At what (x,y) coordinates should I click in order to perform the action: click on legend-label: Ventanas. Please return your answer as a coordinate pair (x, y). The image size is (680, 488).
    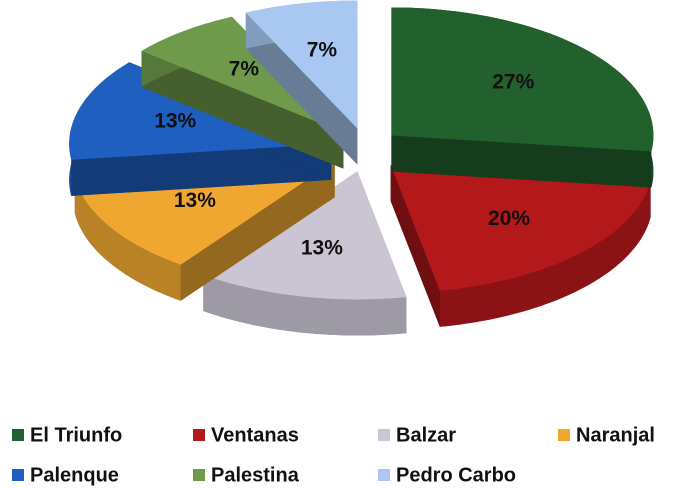
    Looking at the image, I should click on (255, 435).